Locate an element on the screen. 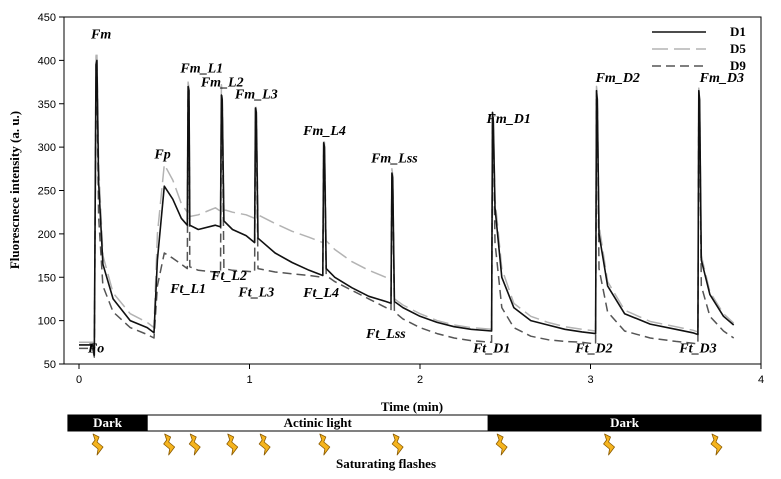  annotation-ft-l4: Ft_L4 is located at coordinates (320, 293).